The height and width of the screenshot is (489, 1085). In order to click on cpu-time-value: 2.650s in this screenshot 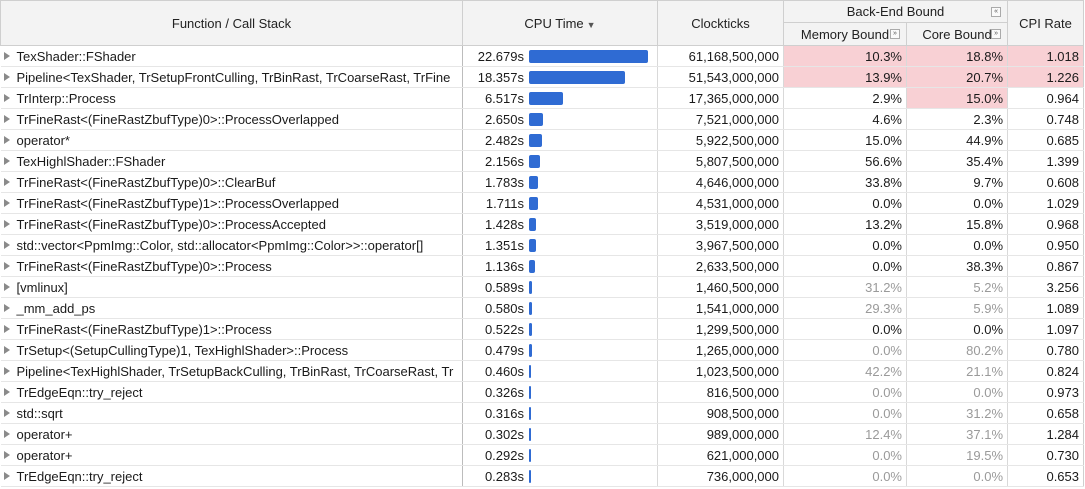, I will do `click(504, 119)`.